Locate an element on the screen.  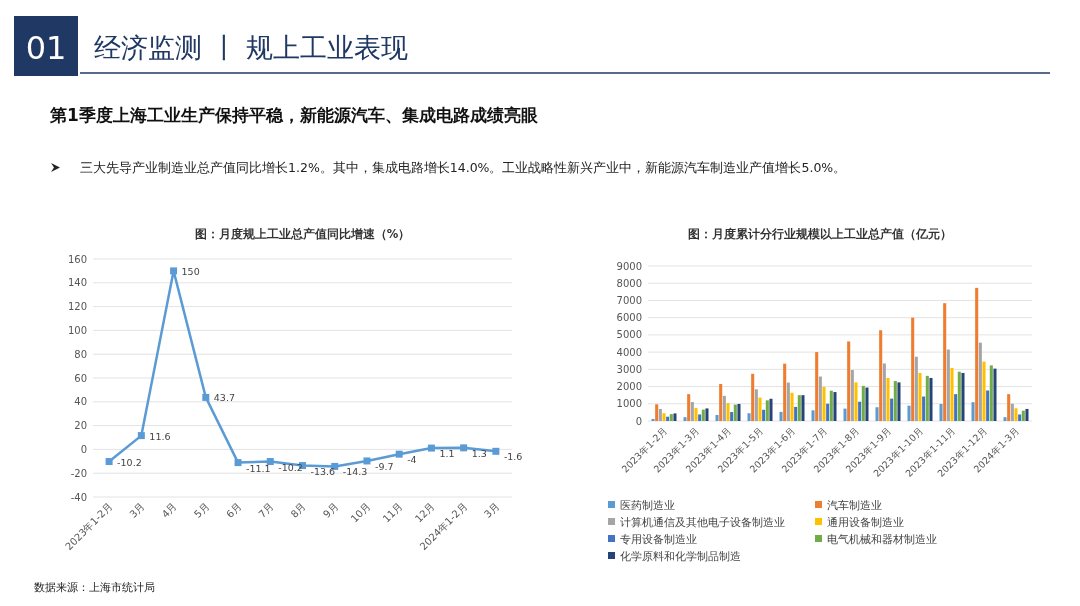
y-tick-label: 160 is located at coordinates (77, 259).